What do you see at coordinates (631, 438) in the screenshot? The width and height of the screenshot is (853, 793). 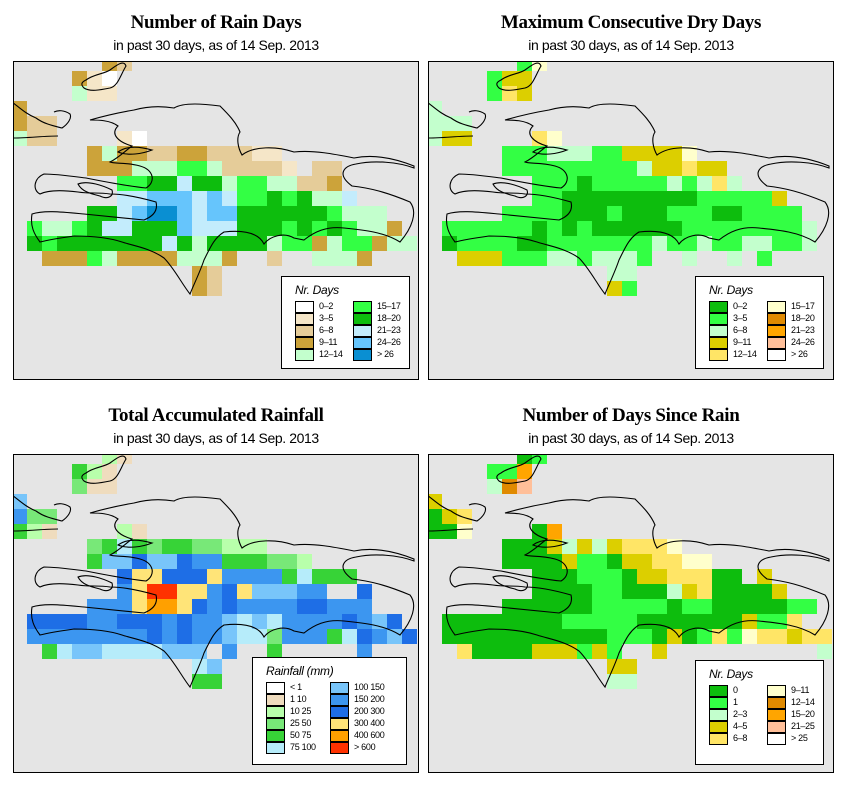 I see `panel-subtitle-days-since-rain: in past 30 days, as of 14 Sep. 2013` at bounding box center [631, 438].